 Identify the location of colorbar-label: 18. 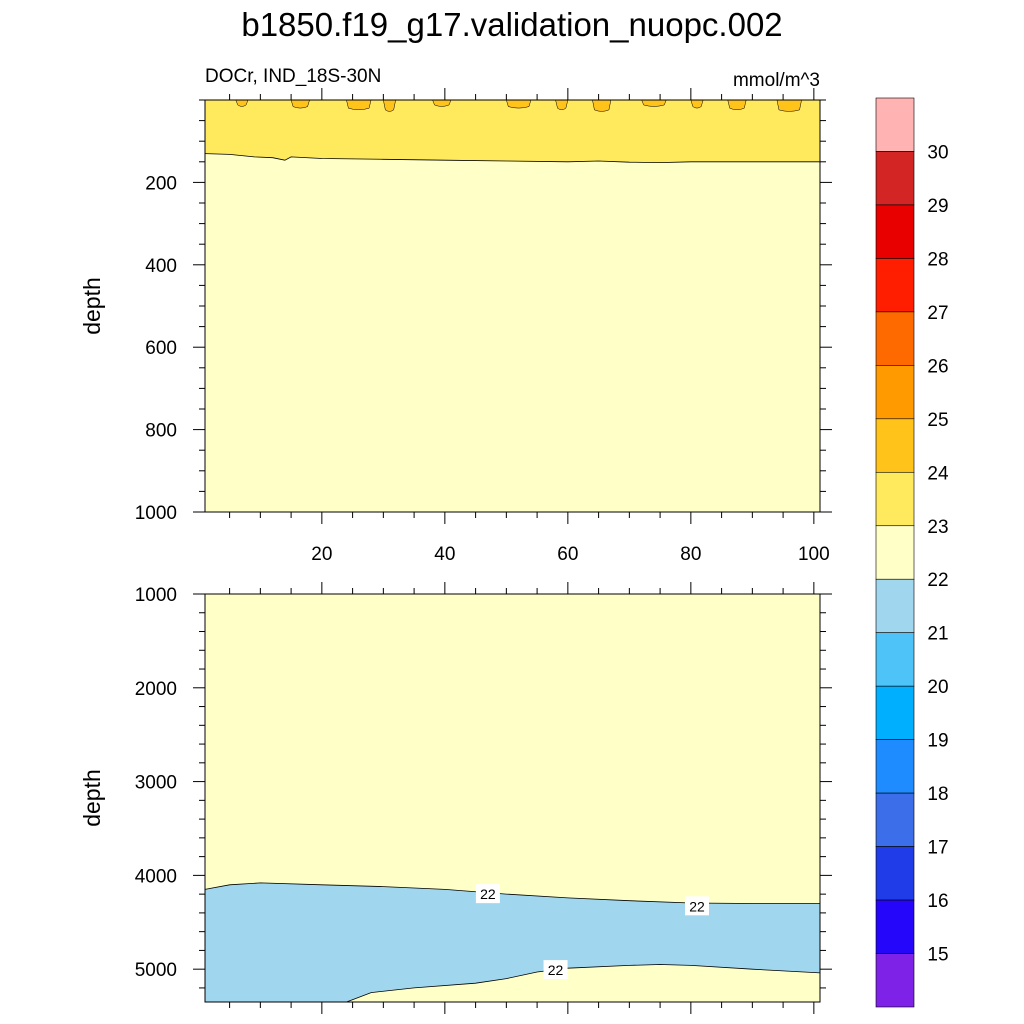
(937, 794).